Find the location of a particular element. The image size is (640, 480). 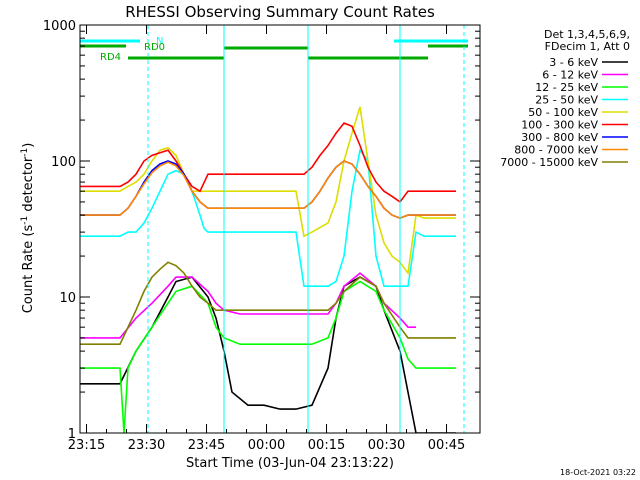

legend-label-6: 100 - 300 keV is located at coordinates (559, 125).